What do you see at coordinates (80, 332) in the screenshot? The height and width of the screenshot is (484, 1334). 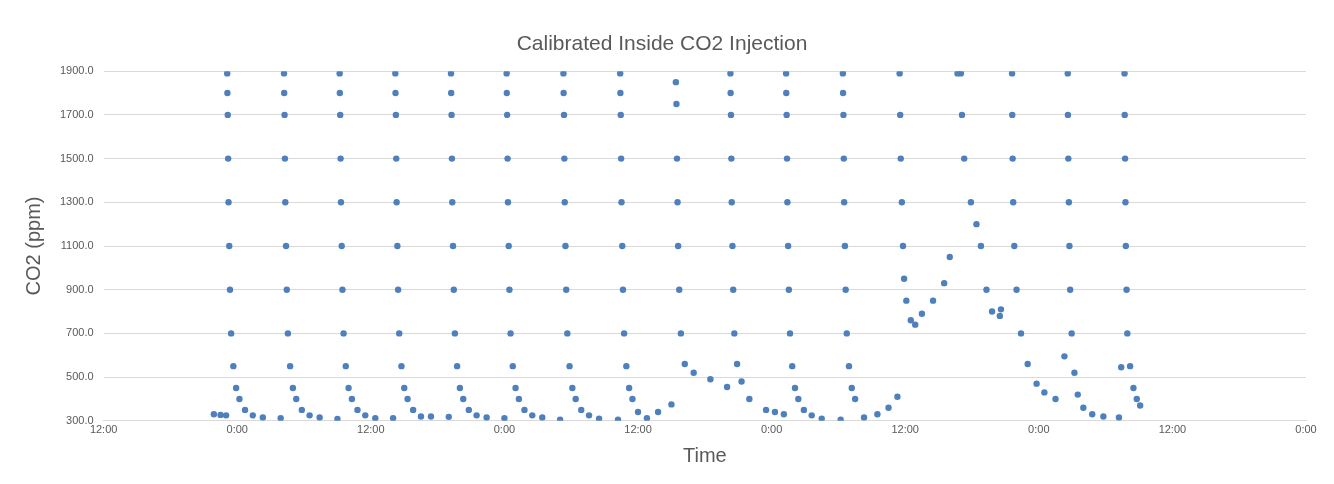 I see `y-tick-label: 700.0` at bounding box center [80, 332].